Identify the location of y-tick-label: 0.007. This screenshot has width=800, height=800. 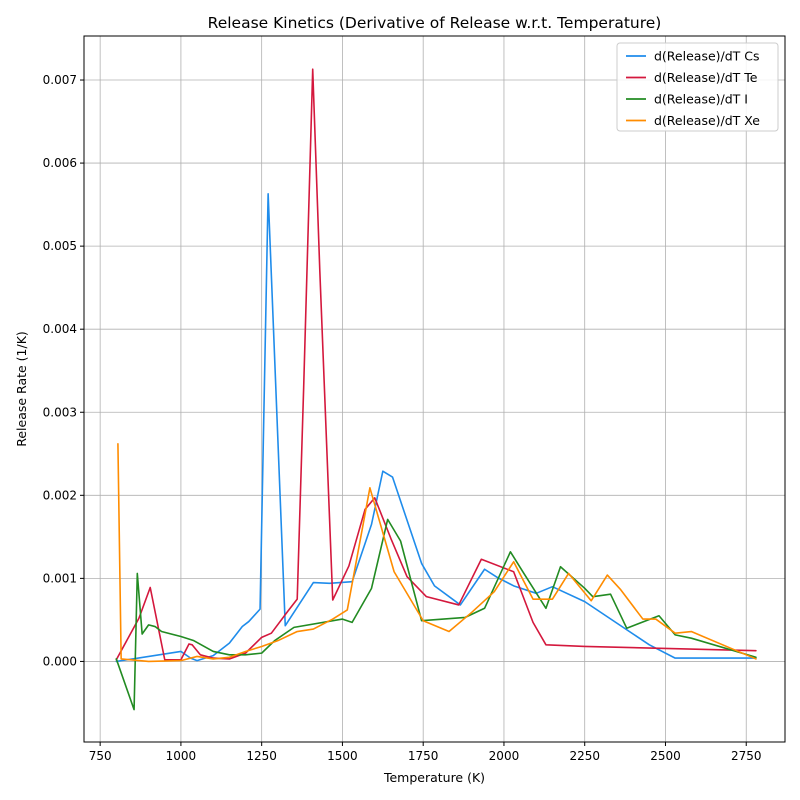
(60, 80).